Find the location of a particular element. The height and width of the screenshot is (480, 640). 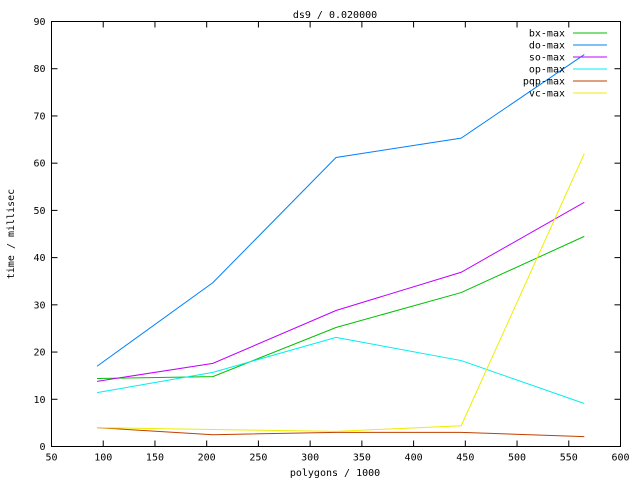

x-tick-label: 100 is located at coordinates (103, 458).